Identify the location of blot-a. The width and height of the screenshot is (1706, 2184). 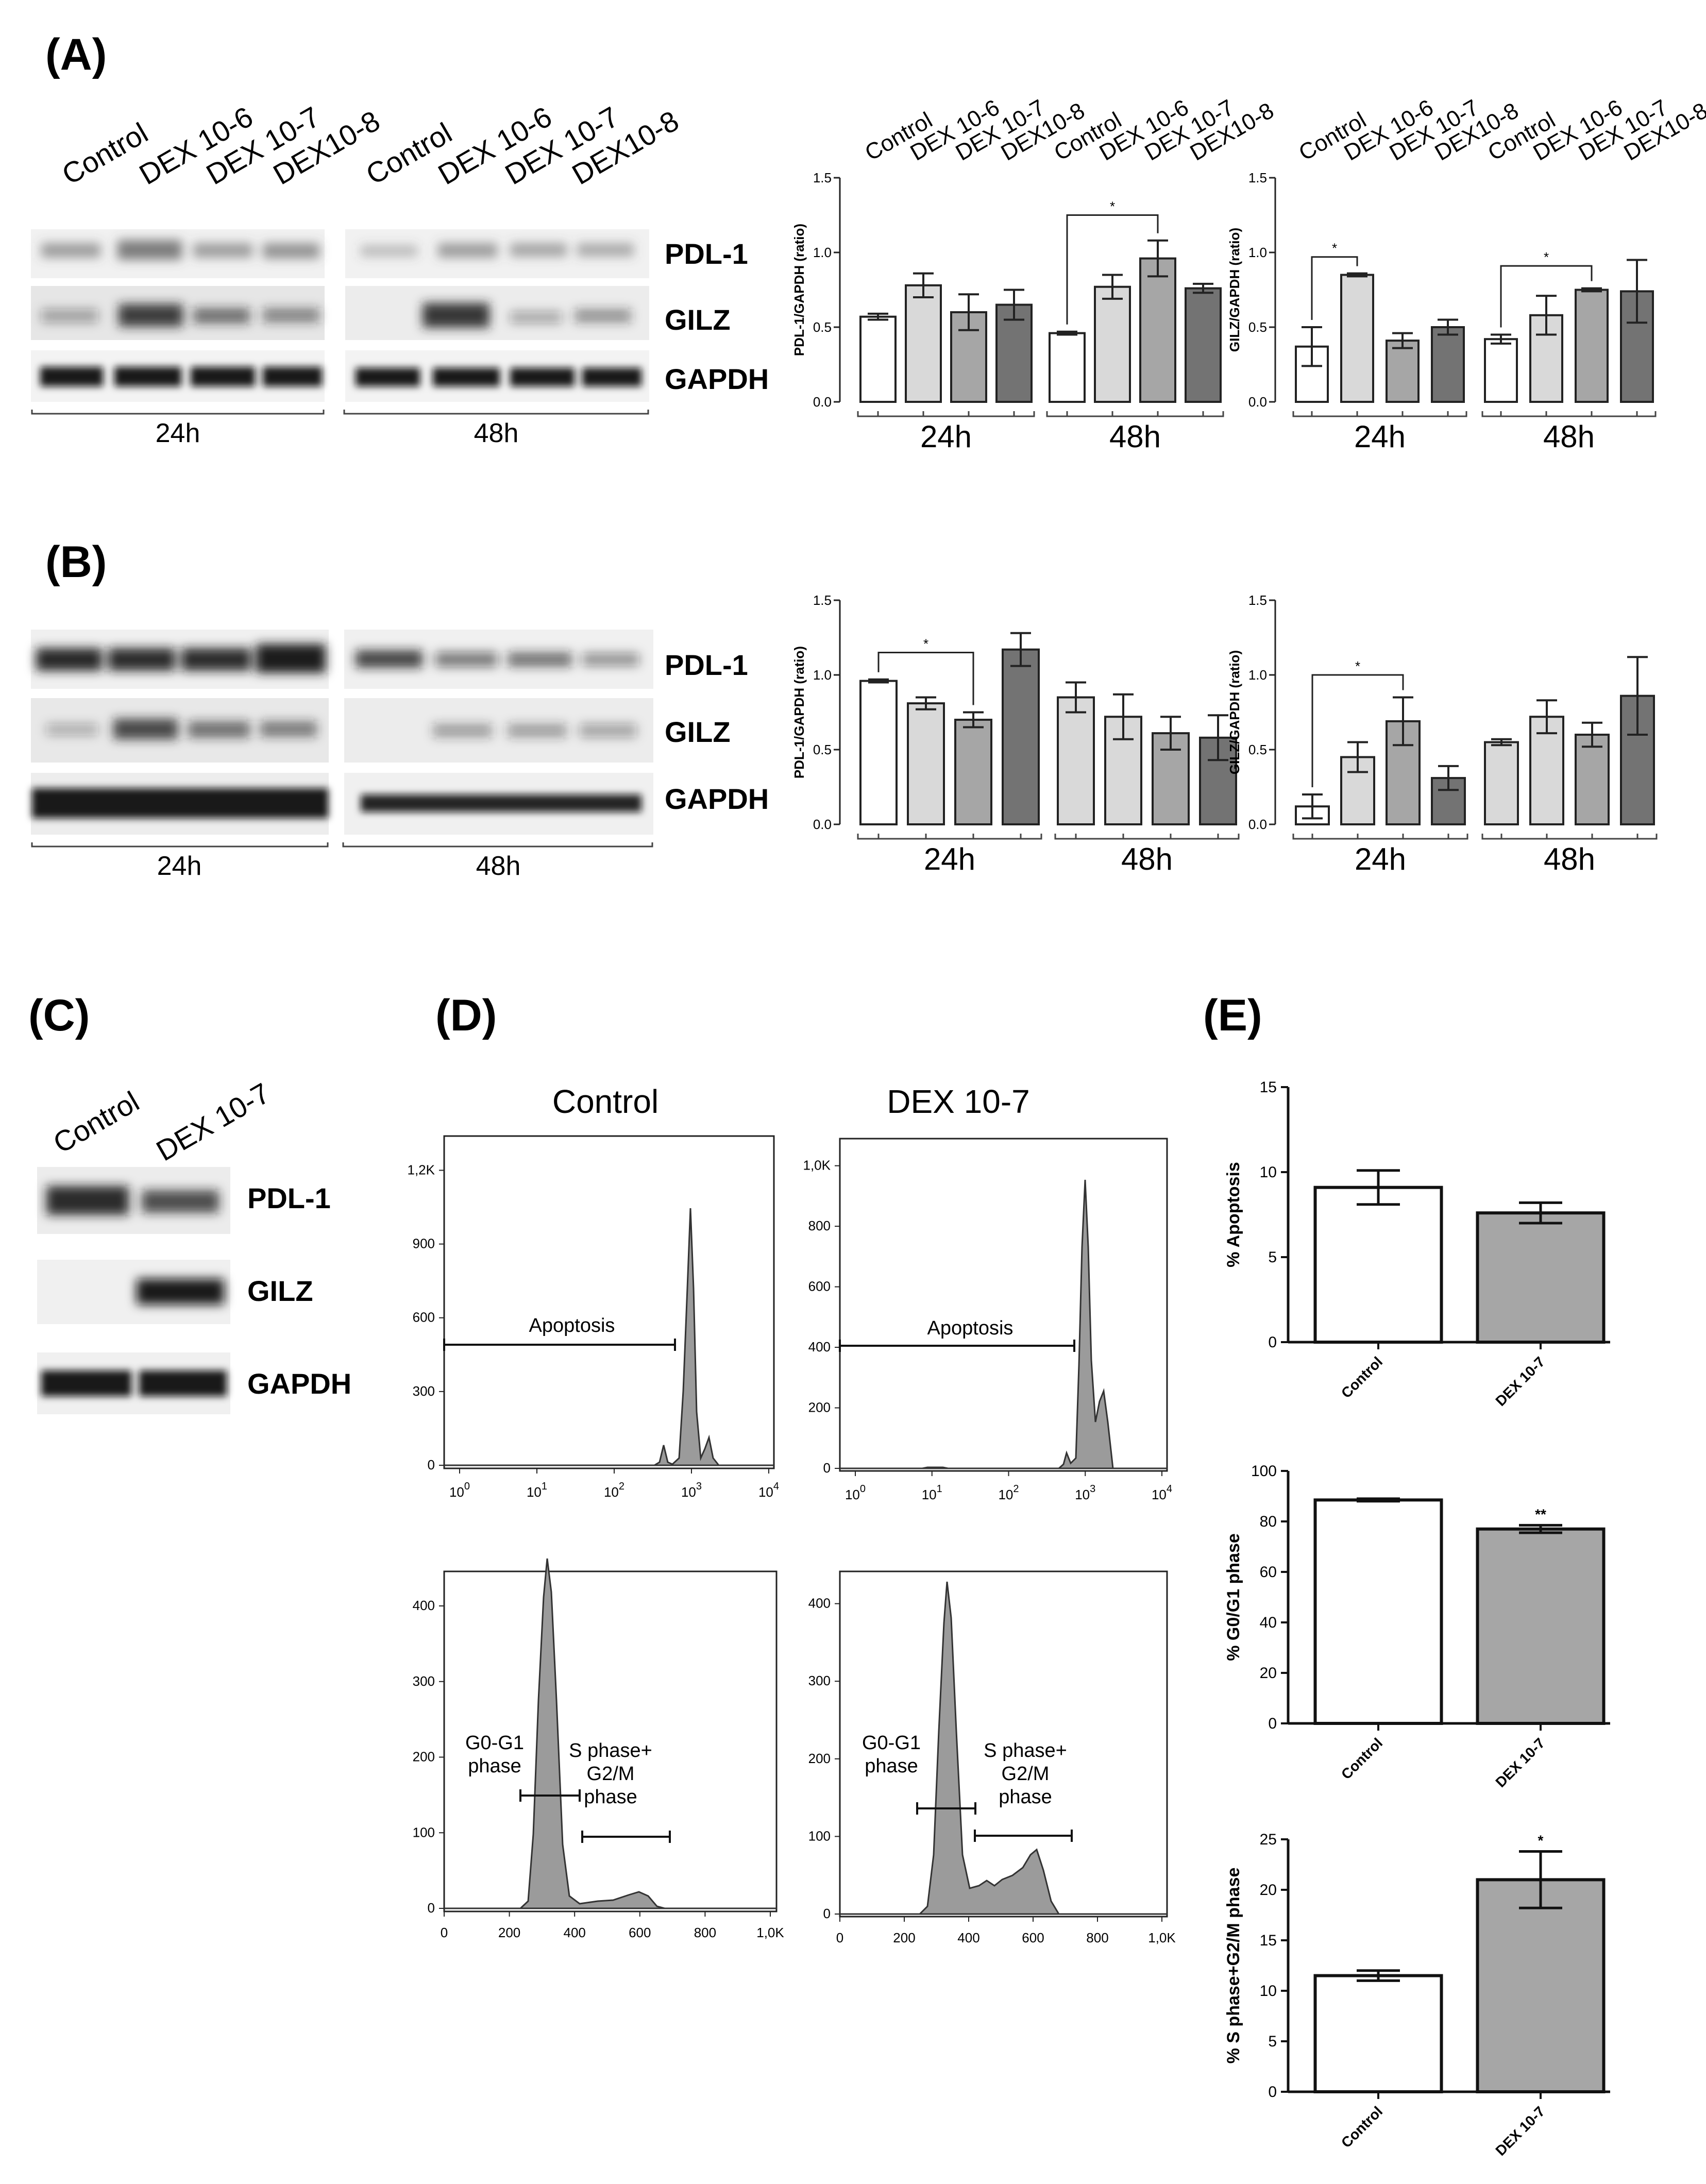
(340, 322).